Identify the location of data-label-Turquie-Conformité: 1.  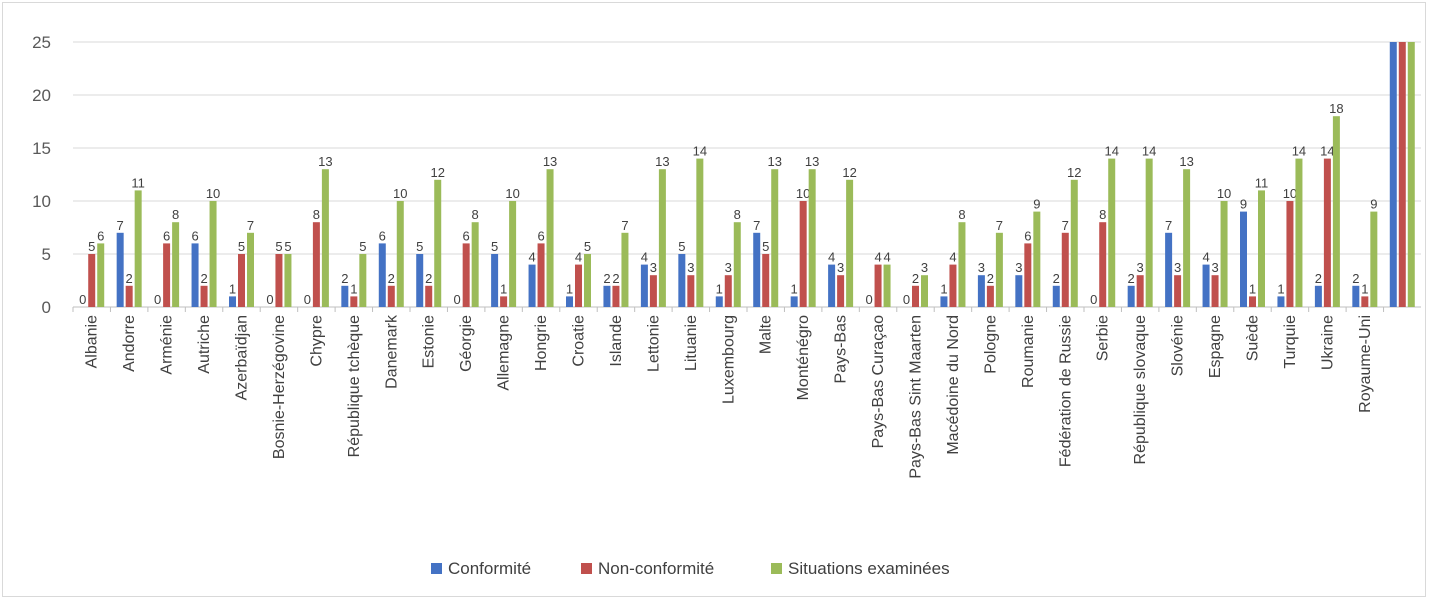
(1280, 288).